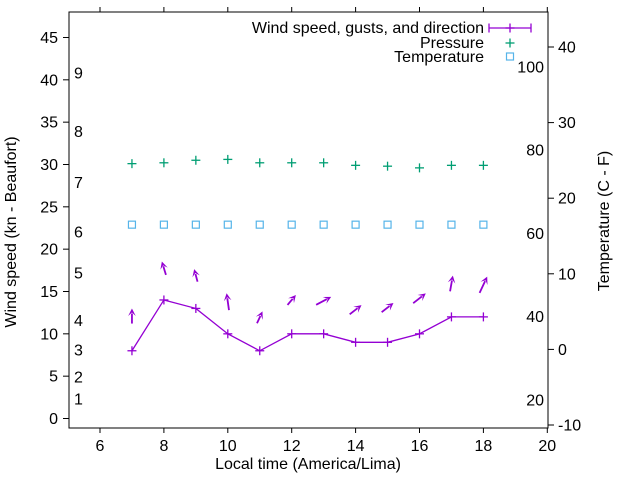 This screenshot has width=640, height=480. I want to click on kn-tick-label: 5, so click(53, 377).